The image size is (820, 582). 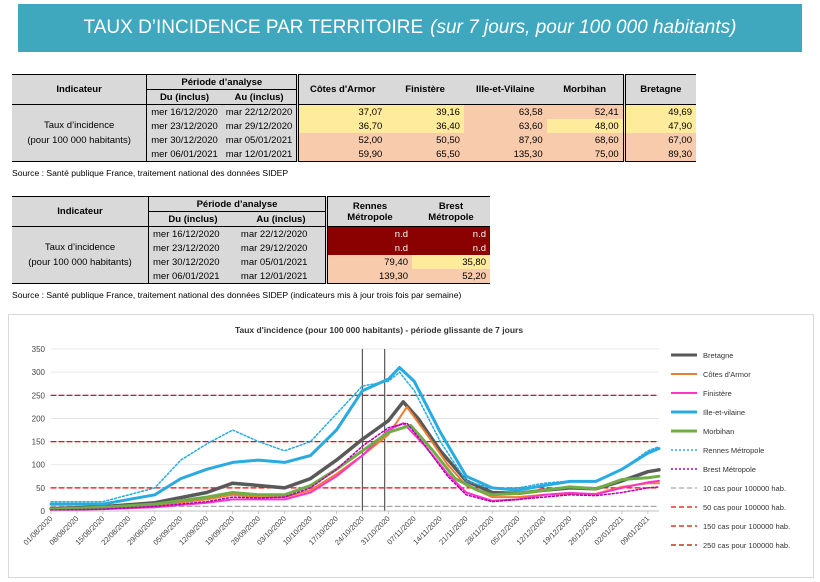 I want to click on value-cell: 35,80, so click(x=451, y=262).